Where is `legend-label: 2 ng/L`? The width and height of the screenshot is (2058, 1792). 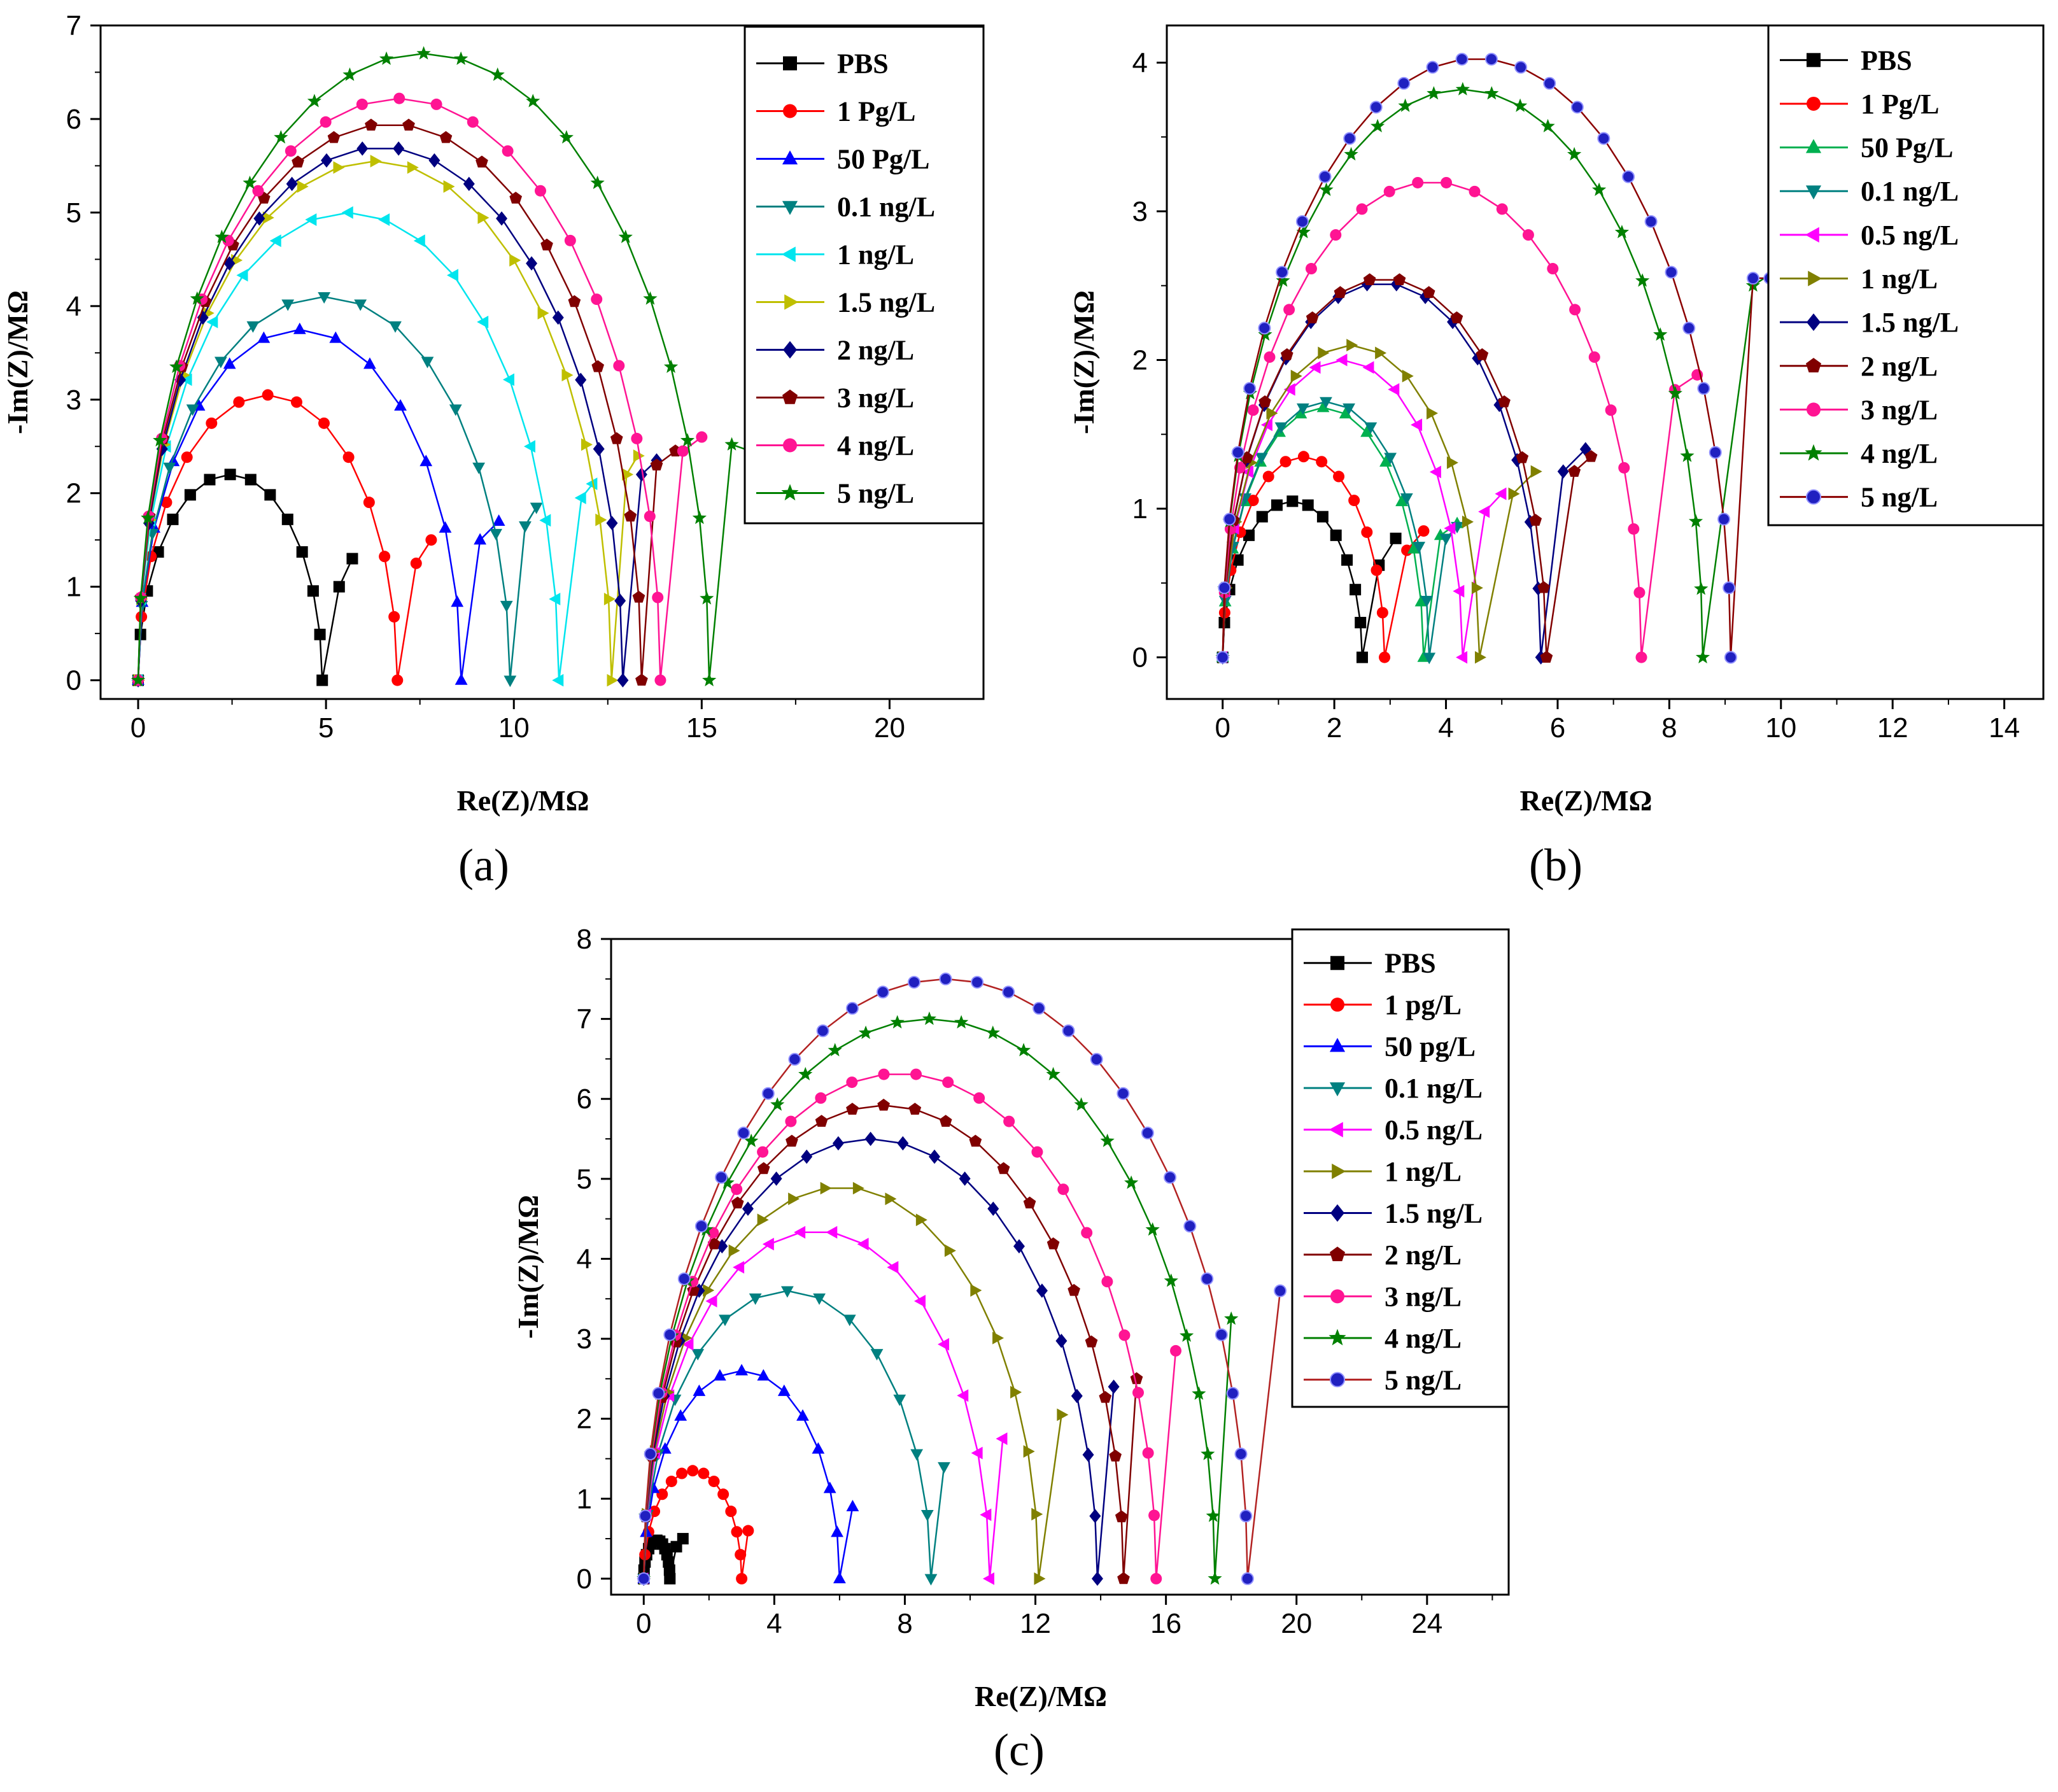
legend-label: 2 ng/L is located at coordinates (875, 351).